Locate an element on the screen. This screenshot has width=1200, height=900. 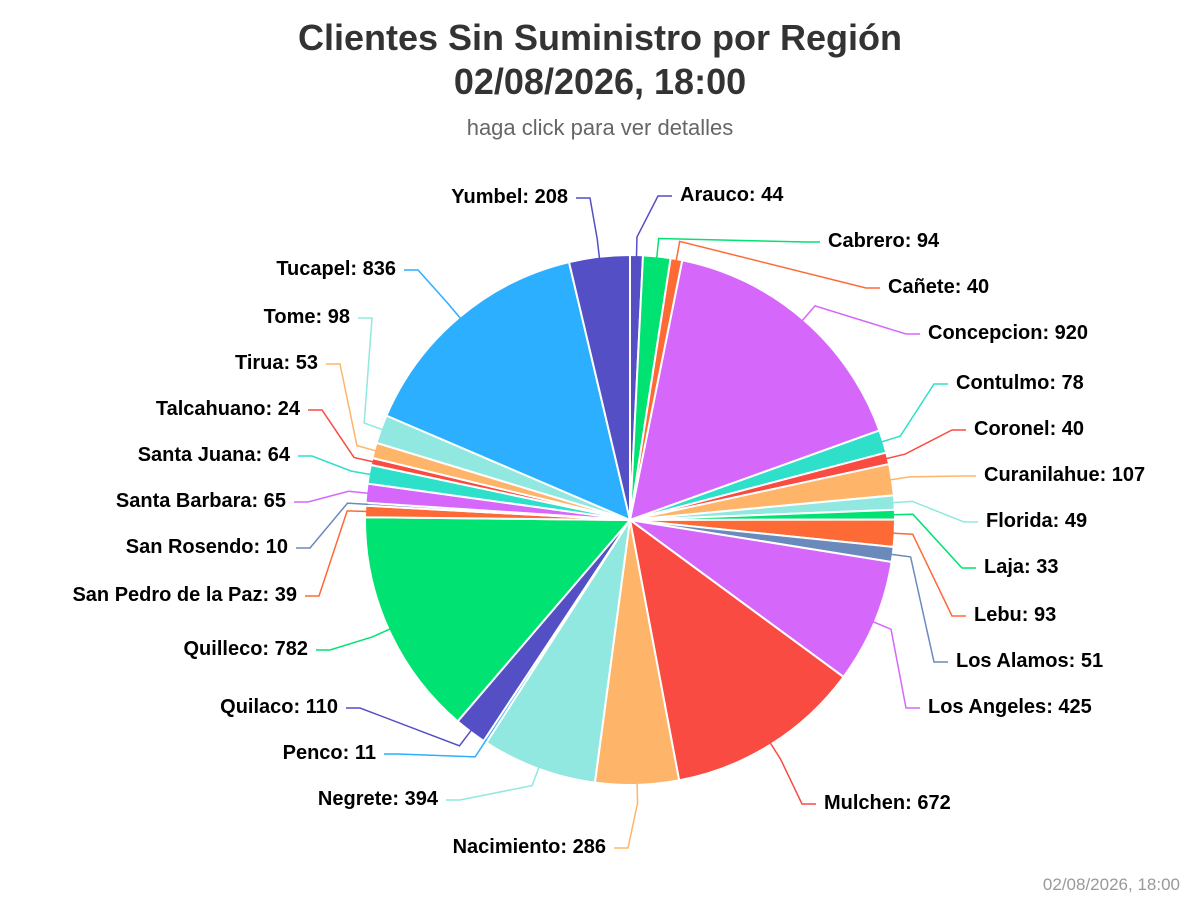
data-label: Cañete: 40 is located at coordinates (938, 287).